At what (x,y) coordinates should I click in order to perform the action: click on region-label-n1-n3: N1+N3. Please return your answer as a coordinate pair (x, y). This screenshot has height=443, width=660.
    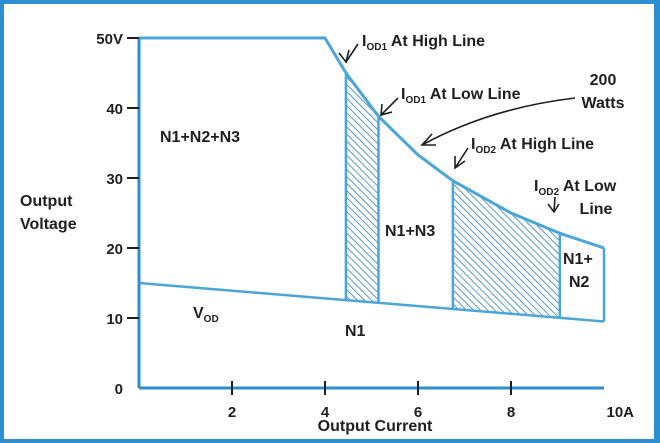
    Looking at the image, I should click on (410, 231).